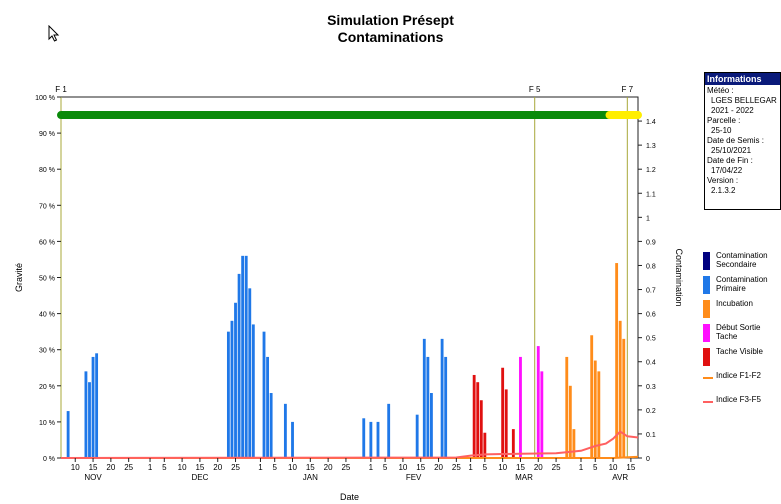 This screenshot has width=781, height=504. What do you see at coordinates (651, 242) in the screenshot?
I see `y2-tick-label: 0.9` at bounding box center [651, 242].